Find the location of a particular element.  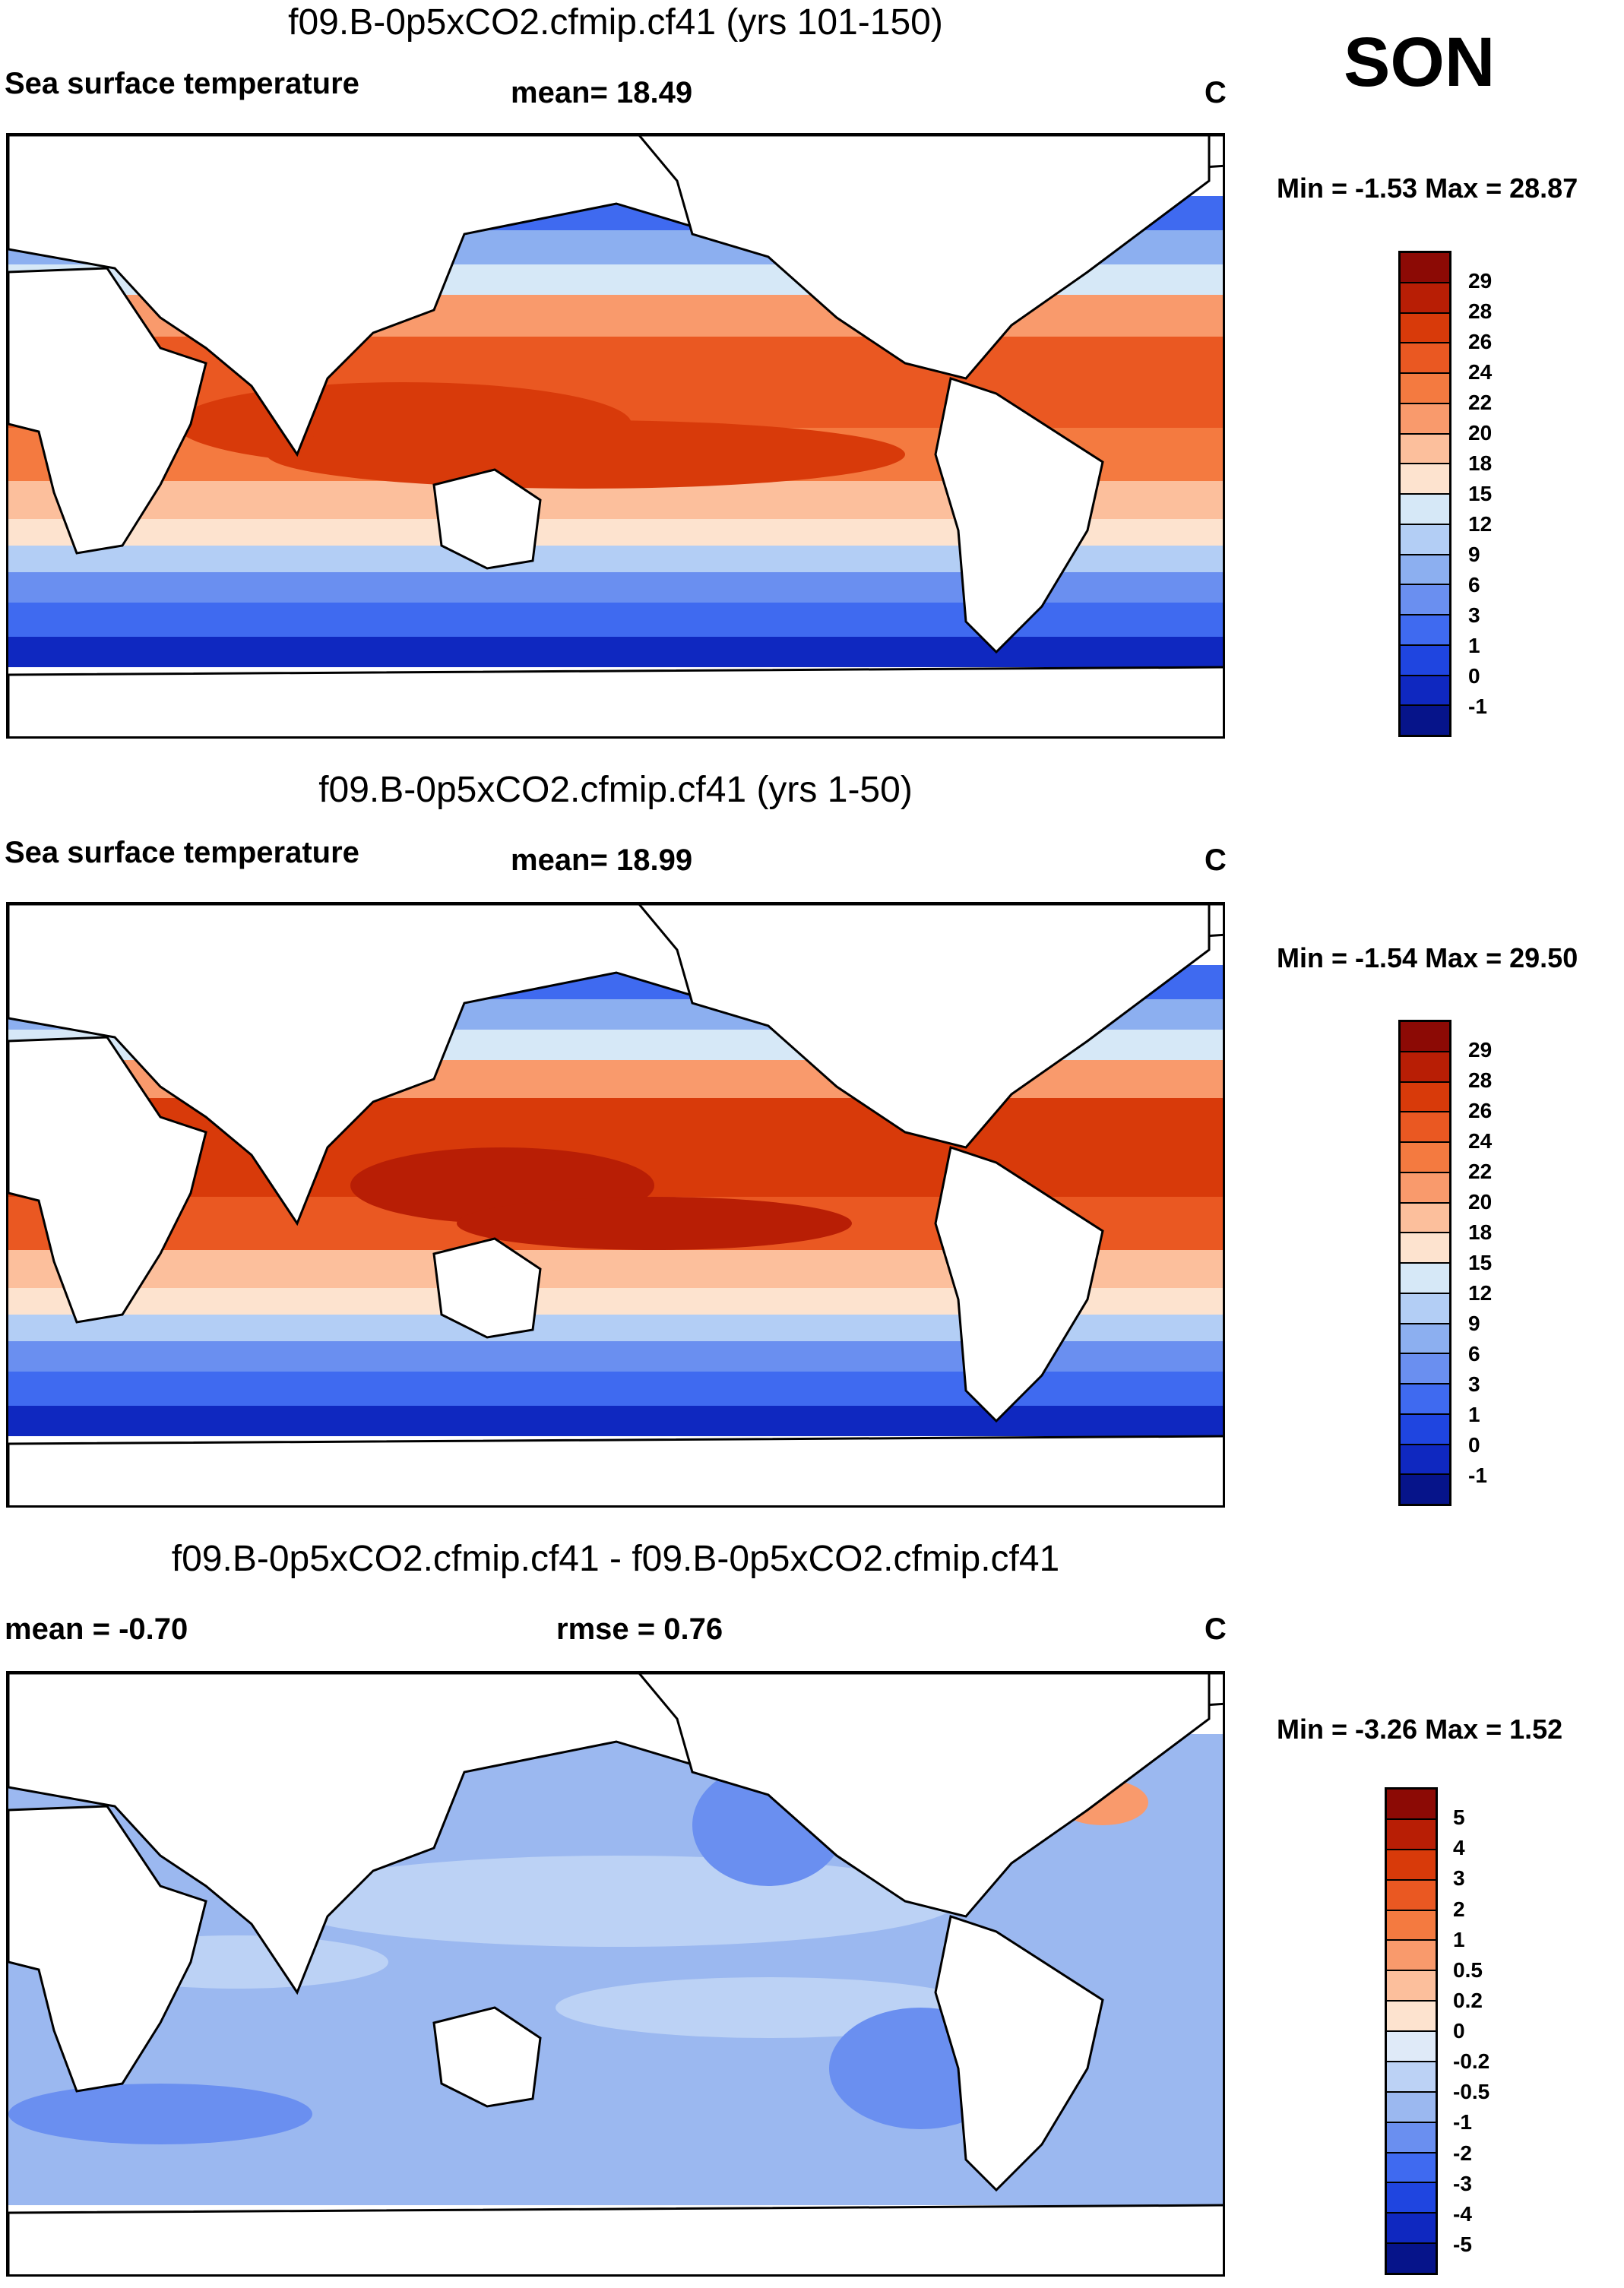

panel-3-minmax: Min = -3.26 Max = 1.52 is located at coordinates (1420, 1729).